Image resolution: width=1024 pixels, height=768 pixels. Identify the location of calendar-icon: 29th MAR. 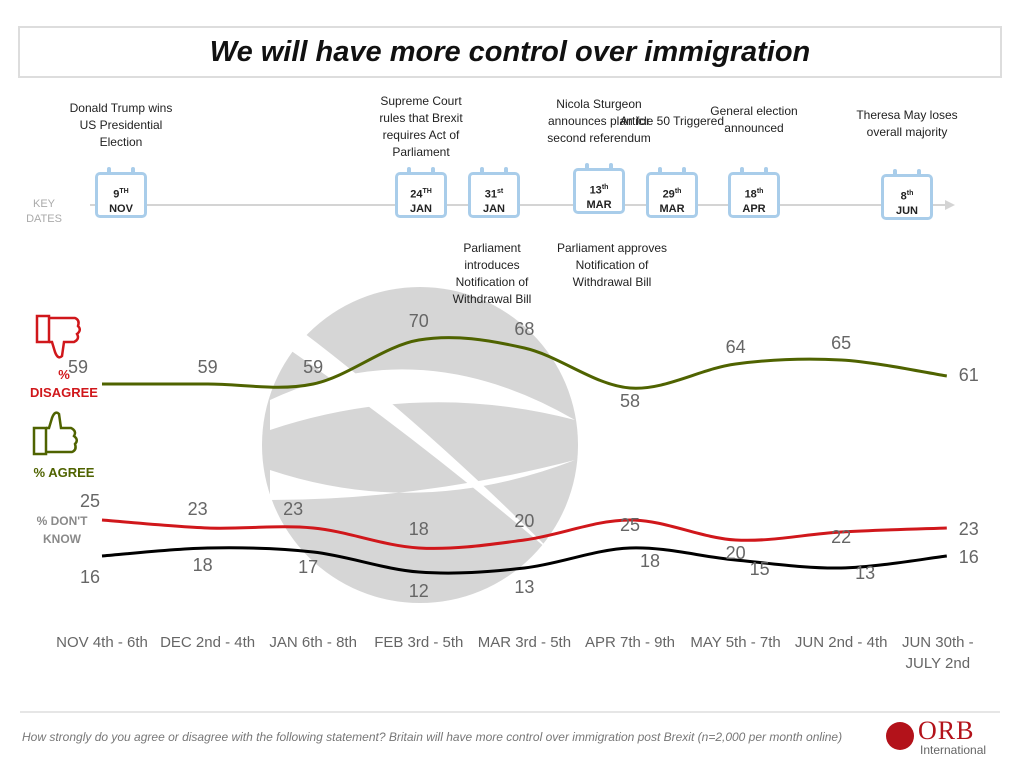
(672, 195).